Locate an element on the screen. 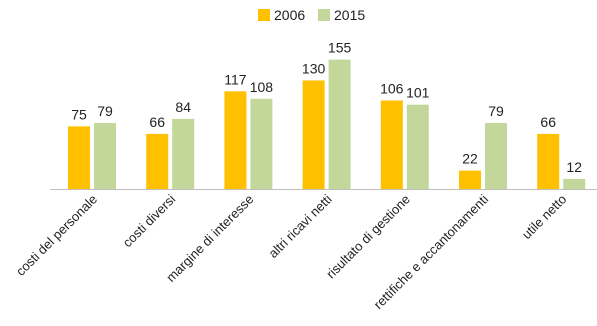 Image resolution: width=597 pixels, height=326 pixels. category-label-1: costi diversi is located at coordinates (149, 220).